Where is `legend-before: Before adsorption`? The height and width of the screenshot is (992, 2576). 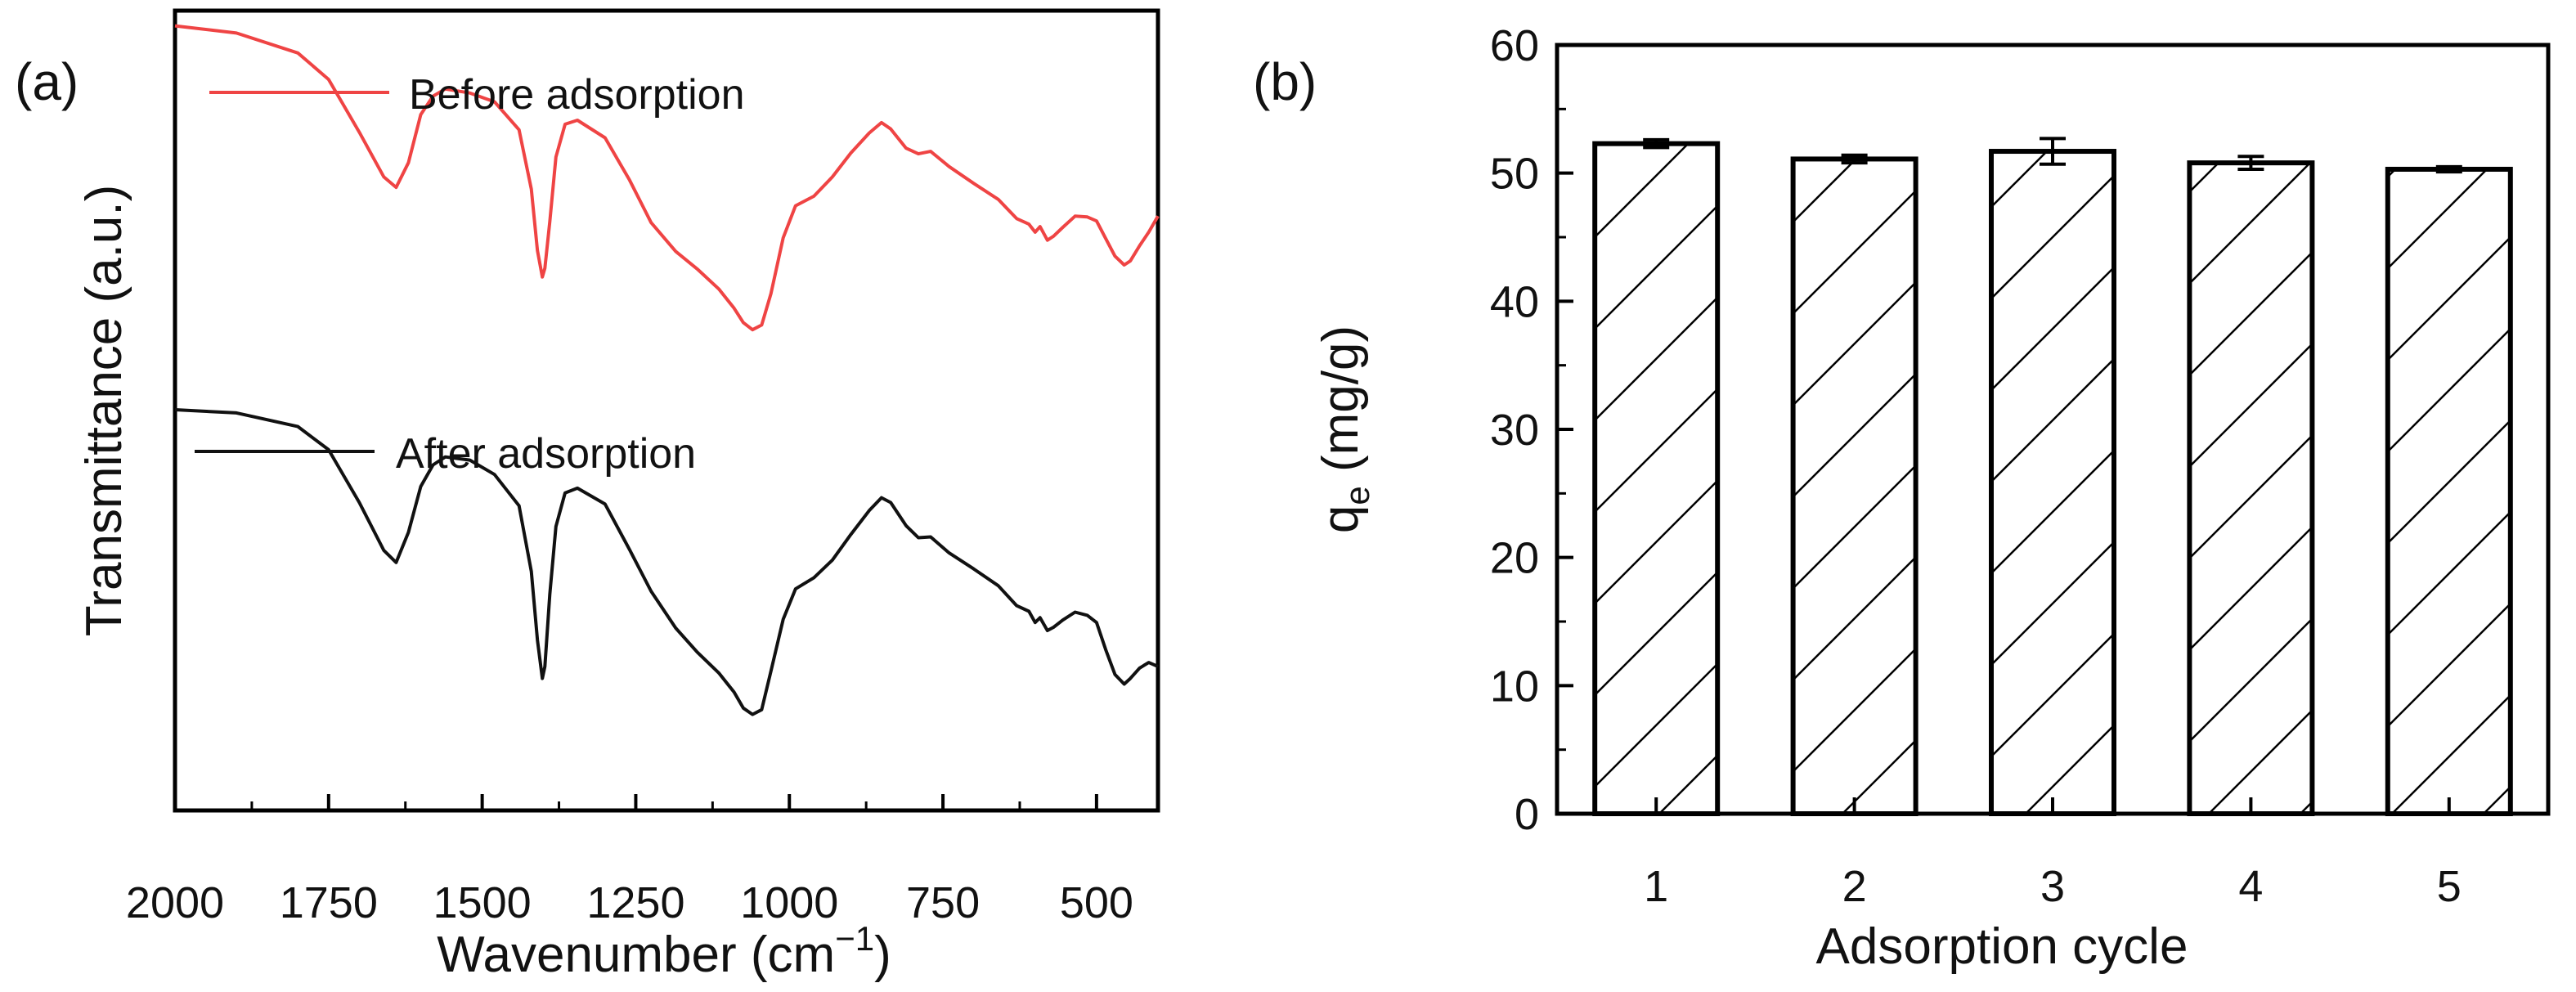
legend-before: Before adsorption is located at coordinates (477, 95).